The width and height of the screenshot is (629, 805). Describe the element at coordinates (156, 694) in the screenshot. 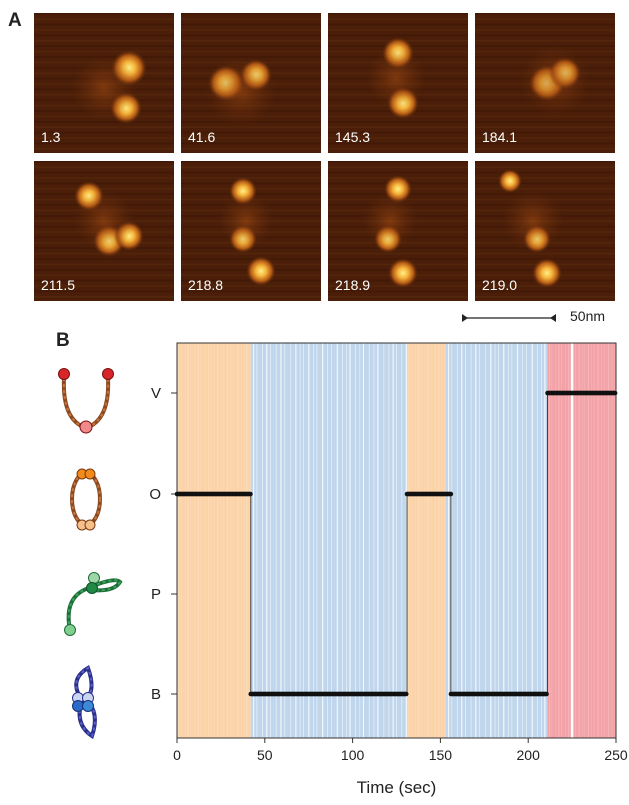

I see `y-tick-label: B` at that location.